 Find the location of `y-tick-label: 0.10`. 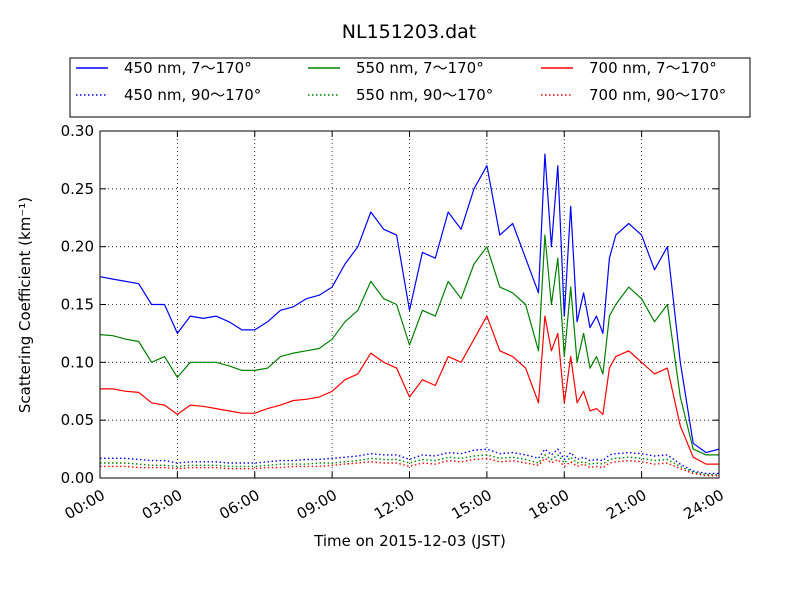

y-tick-label: 0.10 is located at coordinates (77, 362).